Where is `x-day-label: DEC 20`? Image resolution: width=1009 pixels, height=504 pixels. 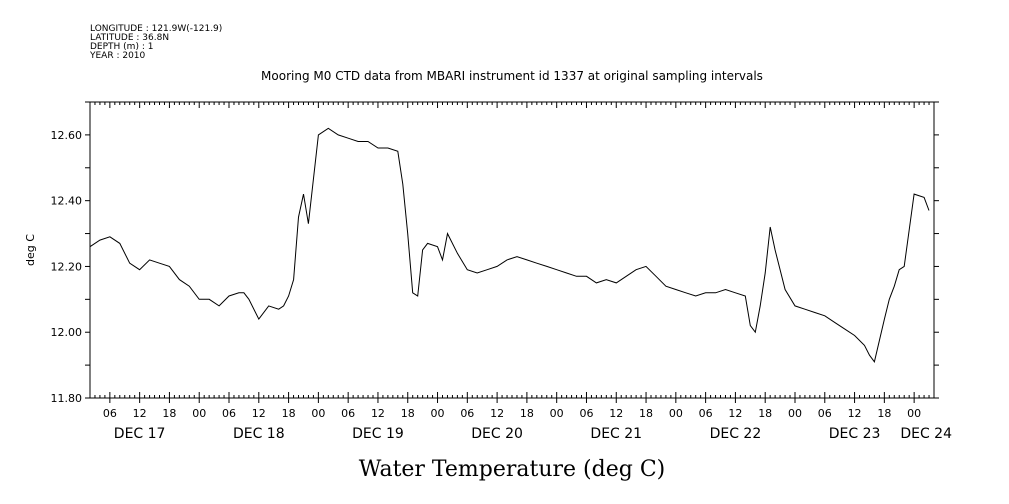 x-day-label: DEC 20 is located at coordinates (497, 434).